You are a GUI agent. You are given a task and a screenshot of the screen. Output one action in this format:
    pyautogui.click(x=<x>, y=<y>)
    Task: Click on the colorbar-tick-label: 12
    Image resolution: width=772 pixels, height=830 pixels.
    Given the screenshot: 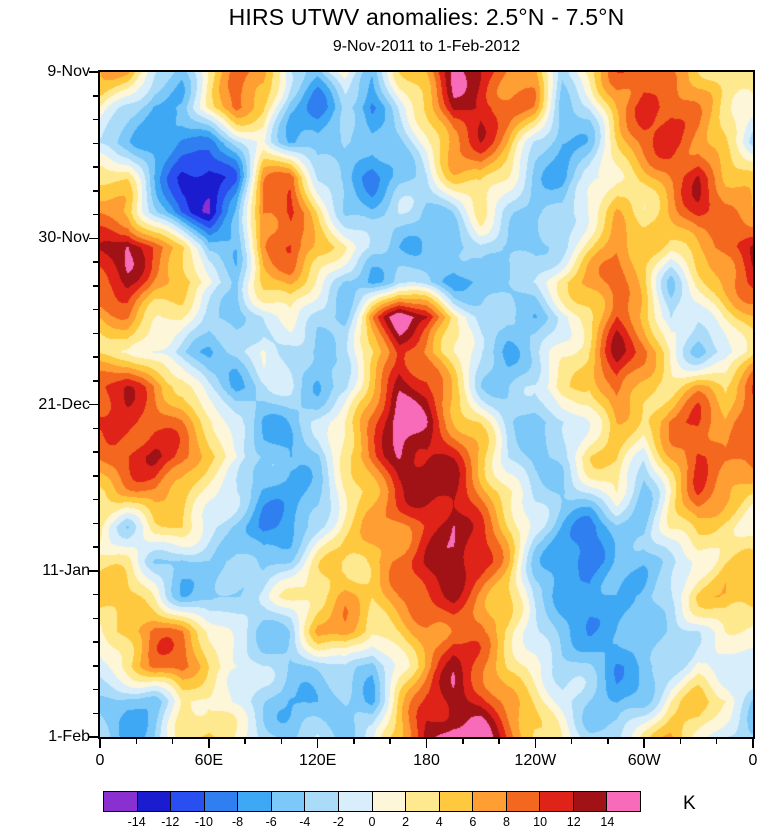 What is the action you would take?
    pyautogui.click(x=573, y=822)
    